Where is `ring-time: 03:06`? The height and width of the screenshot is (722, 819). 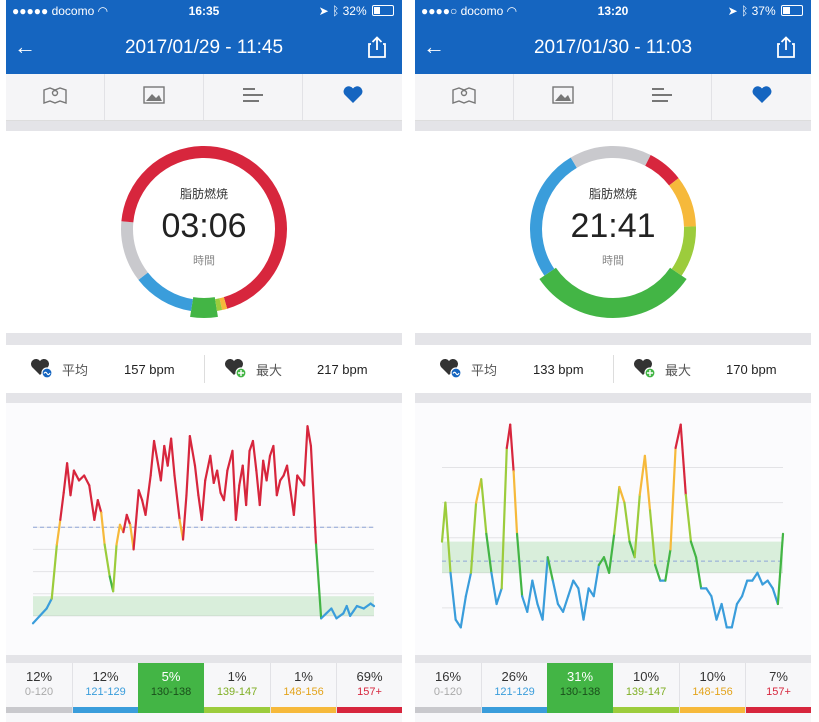
ring-time: 03:06 is located at coordinates (204, 226).